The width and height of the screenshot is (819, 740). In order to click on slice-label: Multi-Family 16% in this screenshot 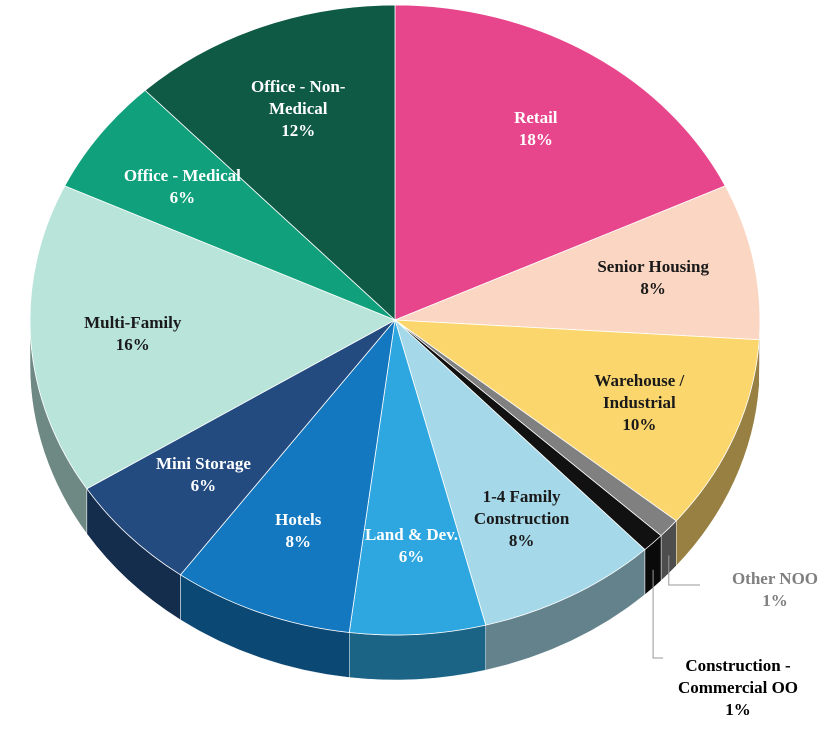, I will do `click(133, 334)`.